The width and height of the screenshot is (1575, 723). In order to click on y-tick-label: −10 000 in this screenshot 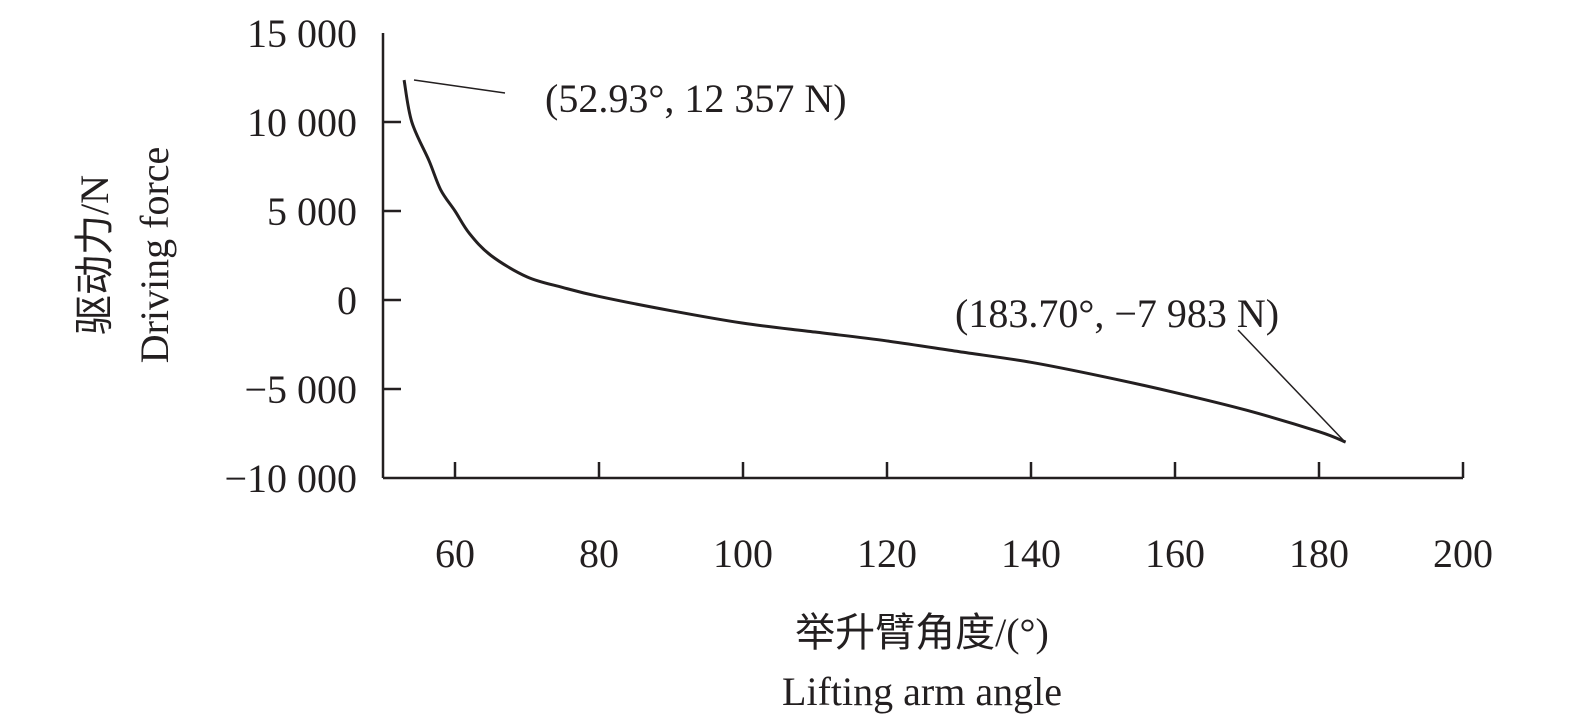, I will do `click(290, 478)`.